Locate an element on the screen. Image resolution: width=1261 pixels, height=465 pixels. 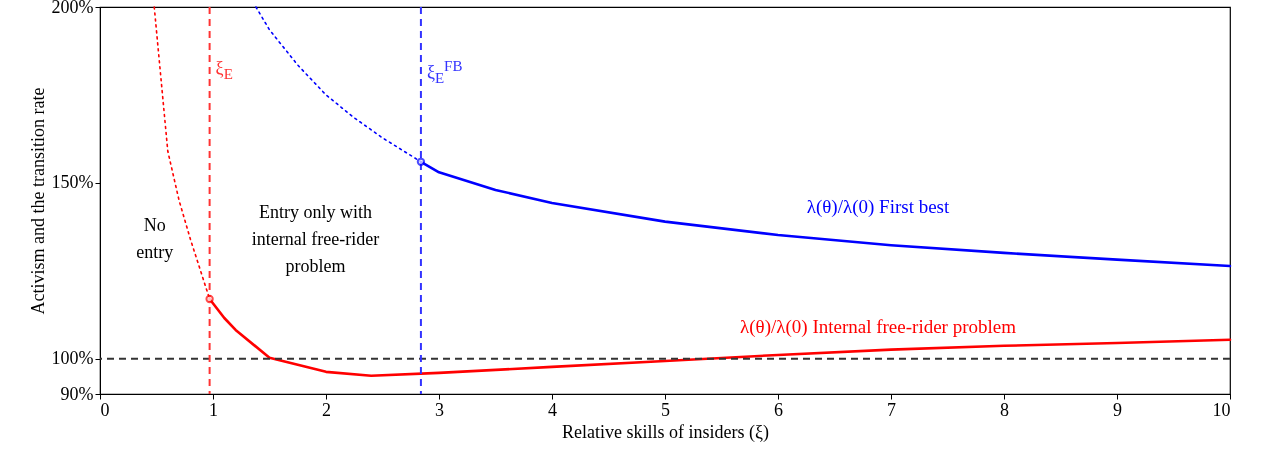
x-tick-label: 9 is located at coordinates (1117, 409).